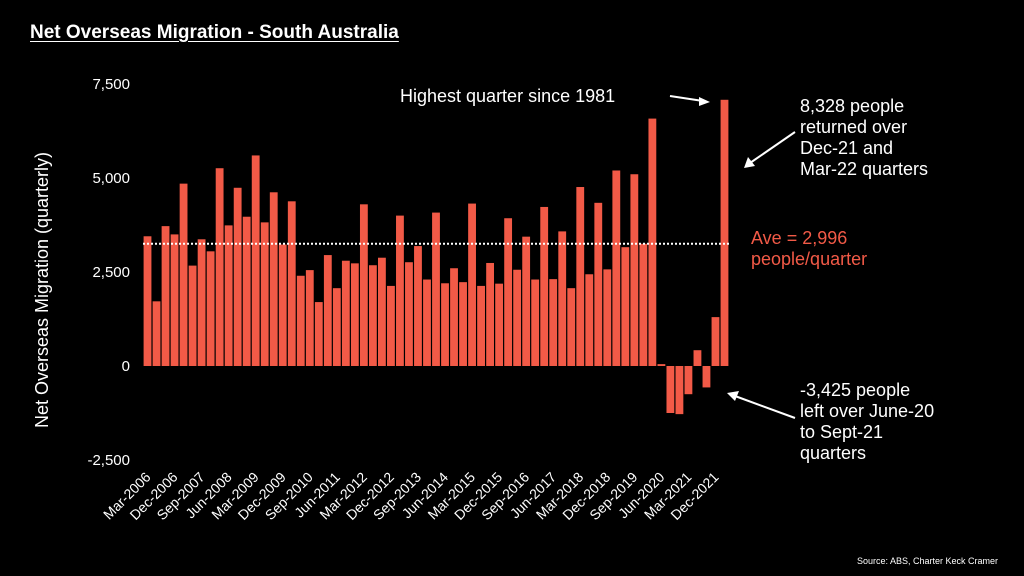  What do you see at coordinates (732, 257) in the screenshot?
I see `annotation-arrows` at bounding box center [732, 257].